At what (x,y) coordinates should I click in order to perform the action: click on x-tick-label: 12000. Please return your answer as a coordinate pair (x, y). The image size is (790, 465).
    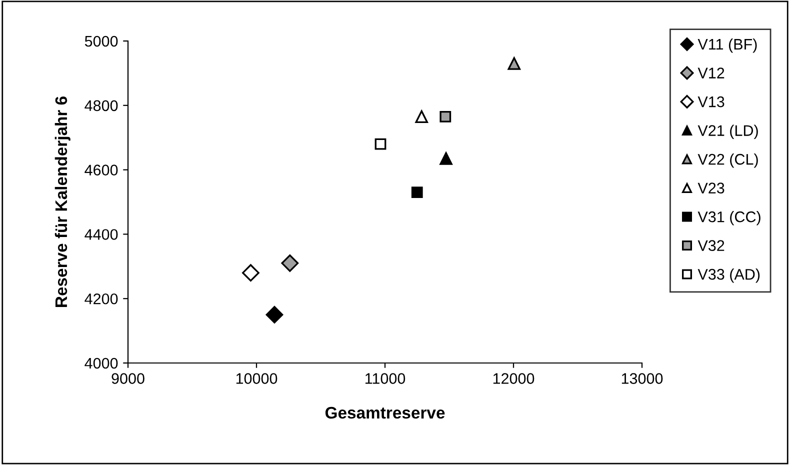
    Looking at the image, I should click on (513, 378).